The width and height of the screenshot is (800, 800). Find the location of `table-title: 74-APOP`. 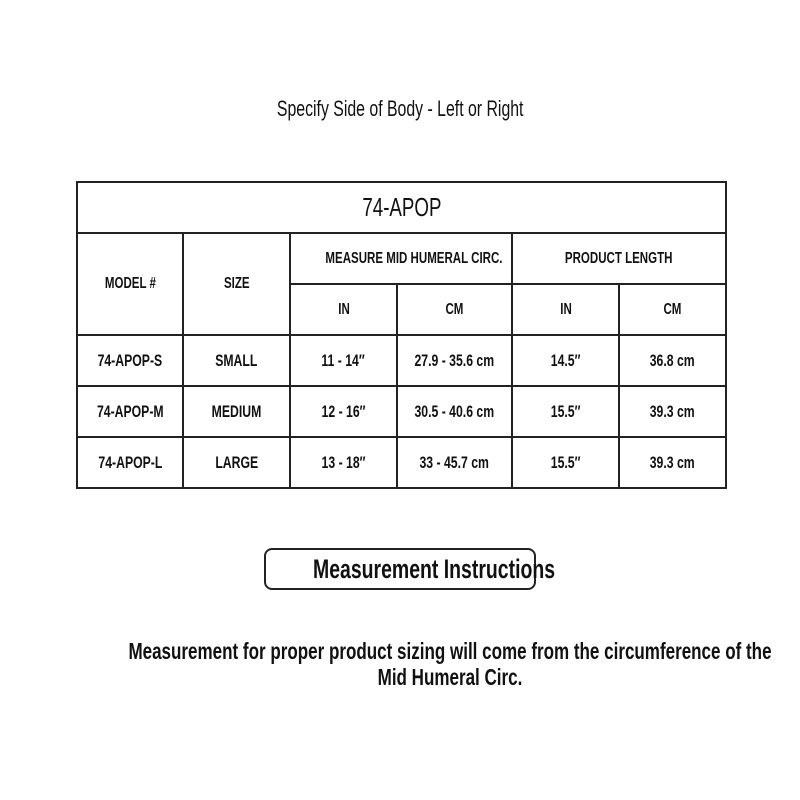

table-title: 74-APOP is located at coordinates (401, 207).